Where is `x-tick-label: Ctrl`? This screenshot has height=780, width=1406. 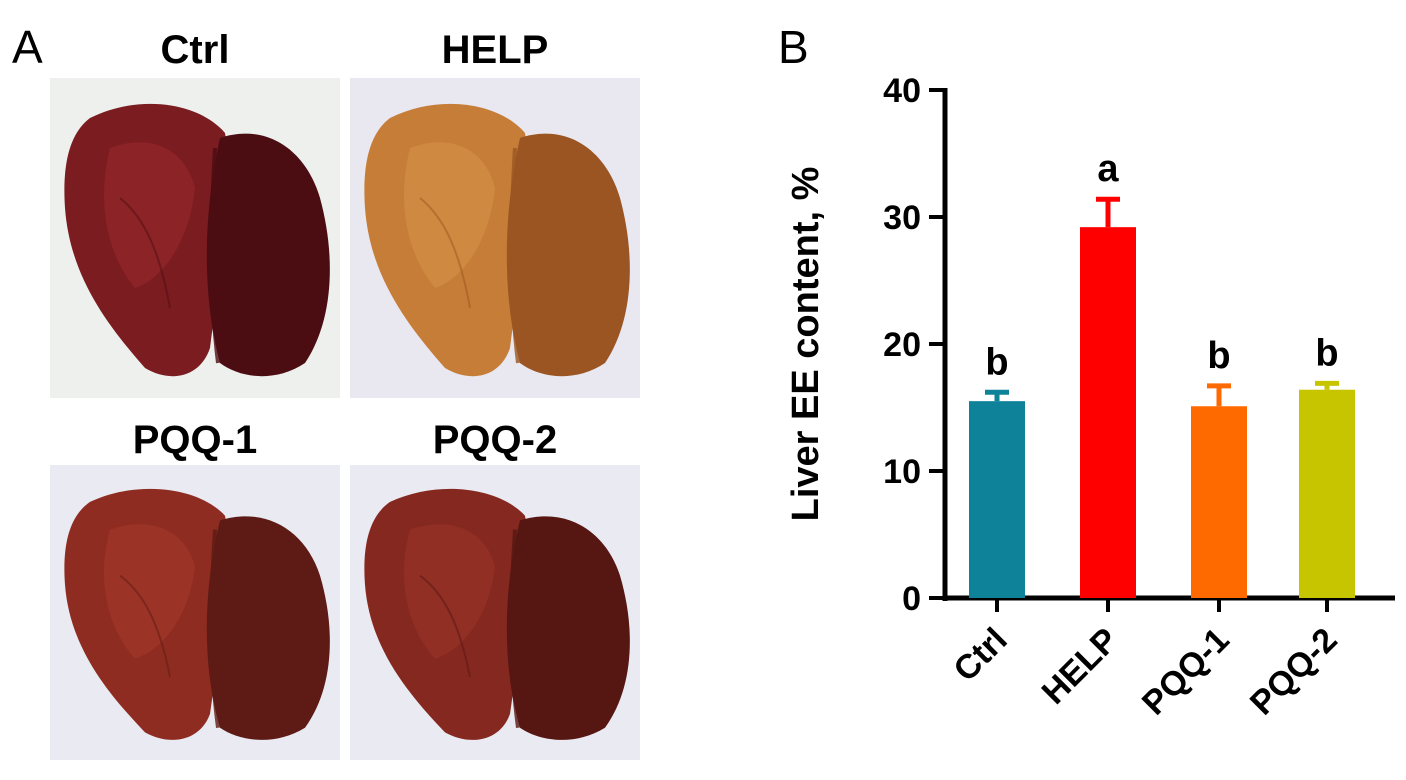 x-tick-label: Ctrl is located at coordinates (980, 655).